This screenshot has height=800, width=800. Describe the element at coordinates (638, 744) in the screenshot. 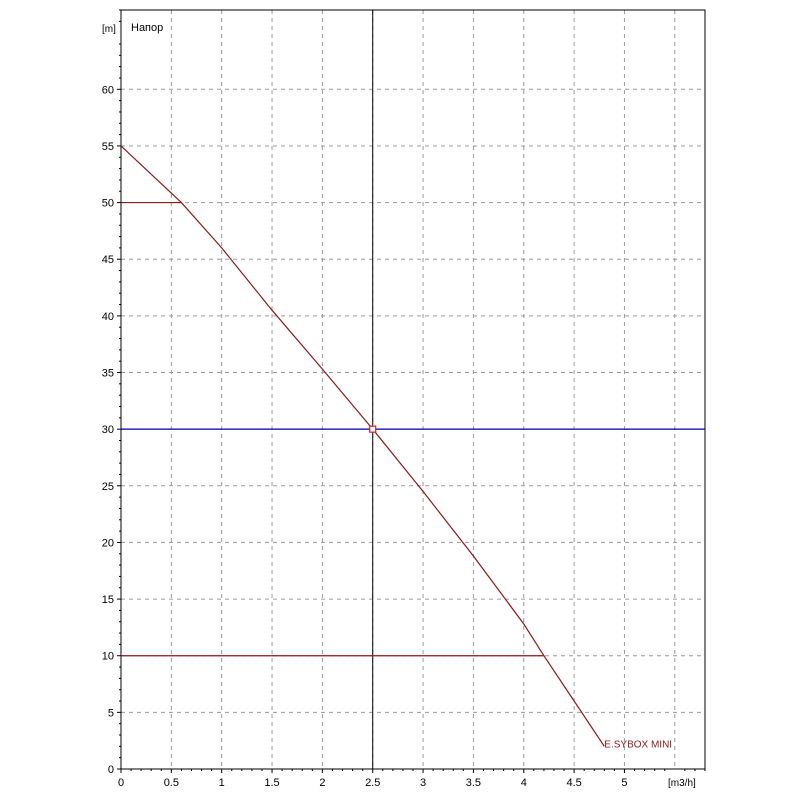

I see `series-label-esybox-mini: E.SYBOX MINI` at that location.